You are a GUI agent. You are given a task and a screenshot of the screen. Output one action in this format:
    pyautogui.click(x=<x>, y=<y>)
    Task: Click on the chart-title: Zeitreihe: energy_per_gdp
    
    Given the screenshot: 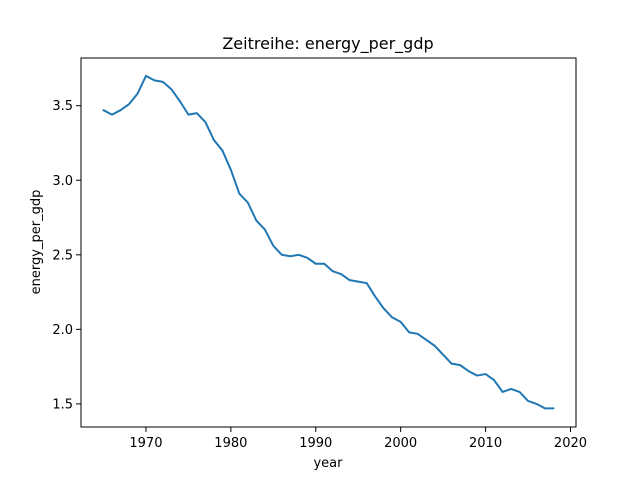 What is the action you would take?
    pyautogui.click(x=327, y=44)
    